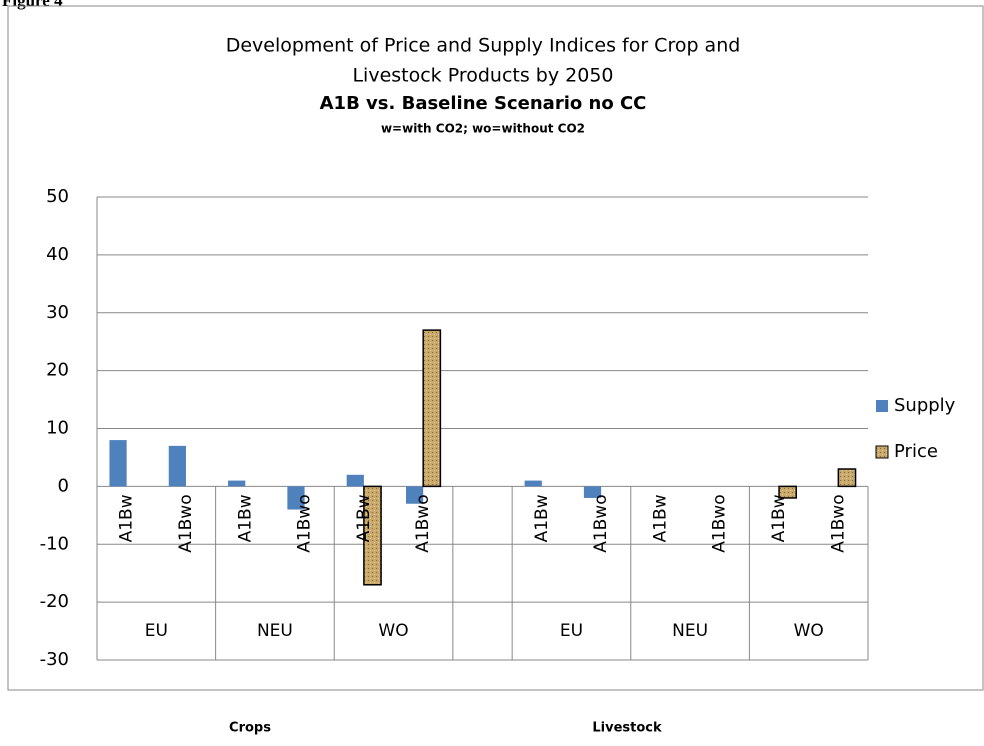  What do you see at coordinates (63, 485) in the screenshot?
I see `y-tick-label: 0` at bounding box center [63, 485].